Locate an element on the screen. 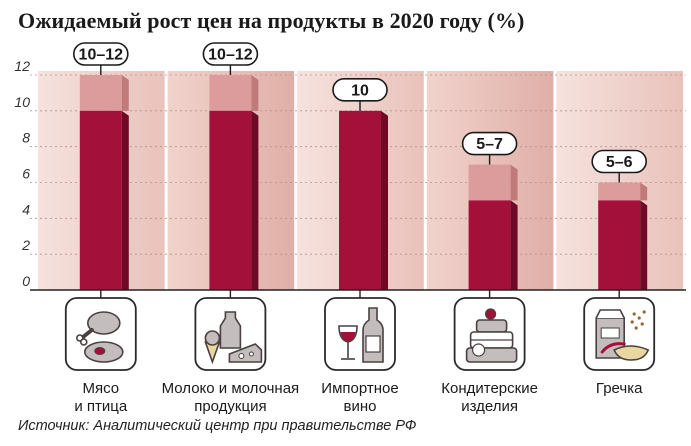 The height and width of the screenshot is (446, 691). y-tick-label: 4 is located at coordinates (26, 209).